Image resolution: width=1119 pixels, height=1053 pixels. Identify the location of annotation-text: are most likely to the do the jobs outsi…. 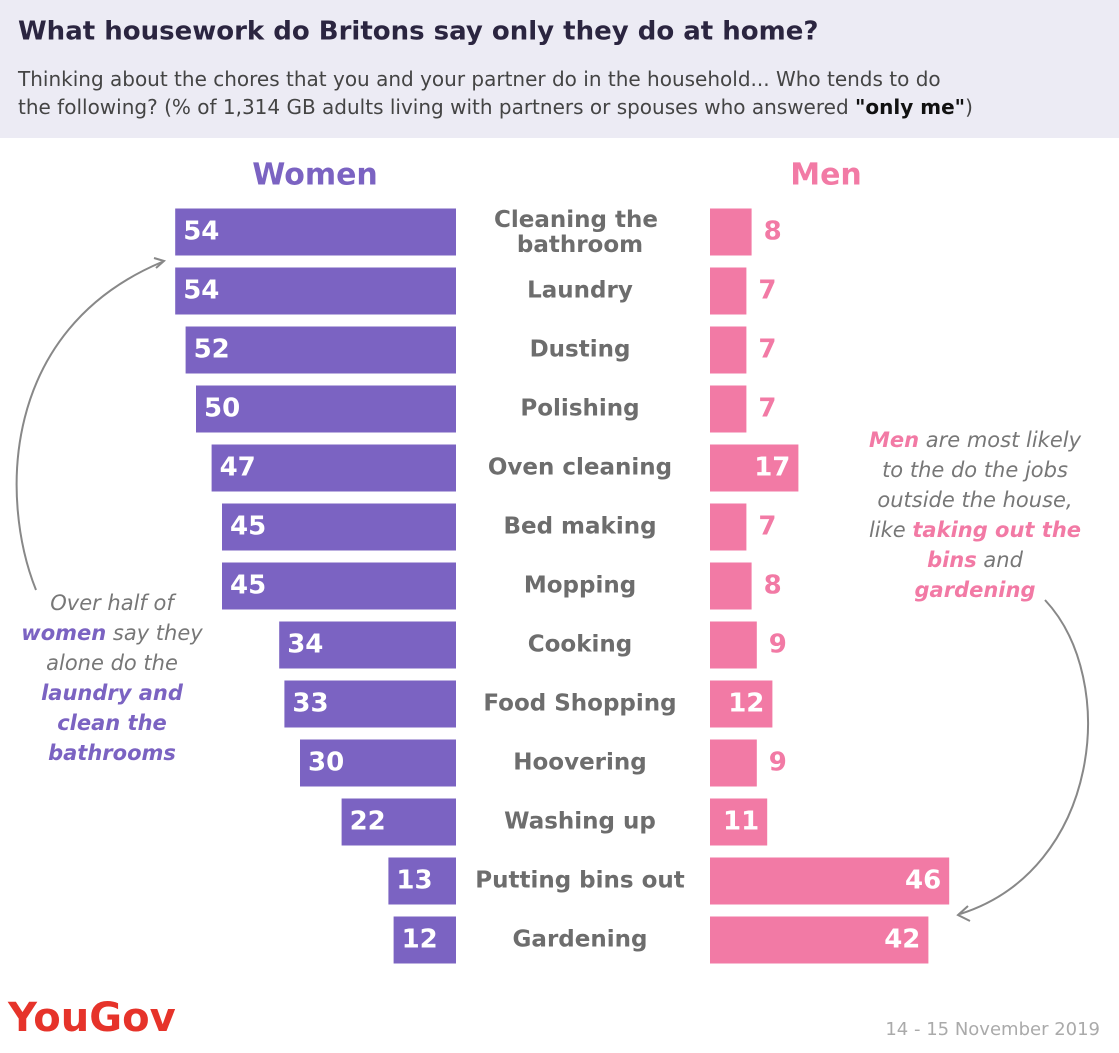
(975, 485).